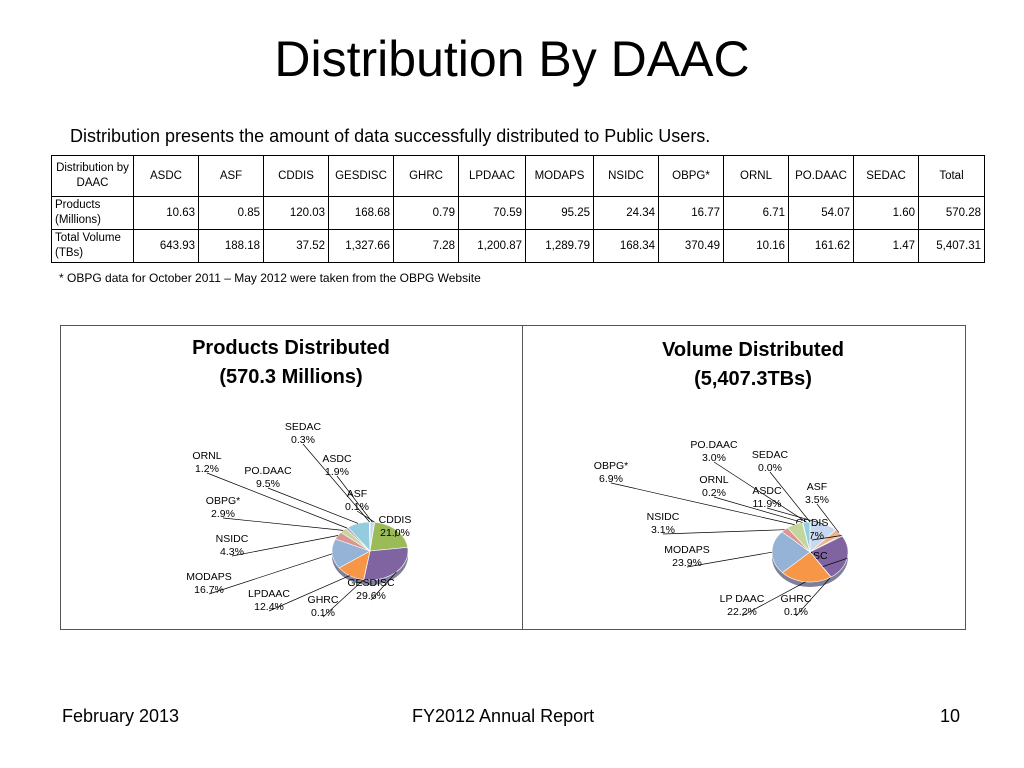 This screenshot has width=1024, height=768. What do you see at coordinates (767, 504) in the screenshot?
I see `slice-value-label: 11.9%` at bounding box center [767, 504].